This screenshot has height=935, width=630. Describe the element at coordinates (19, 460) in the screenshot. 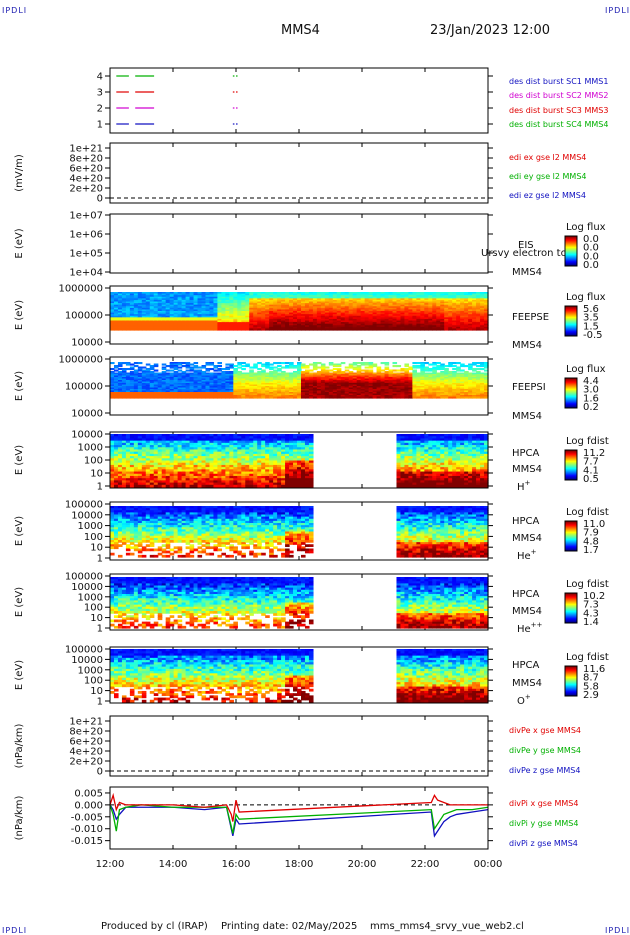

I see `y-axis-label: E (eV)` at that location.